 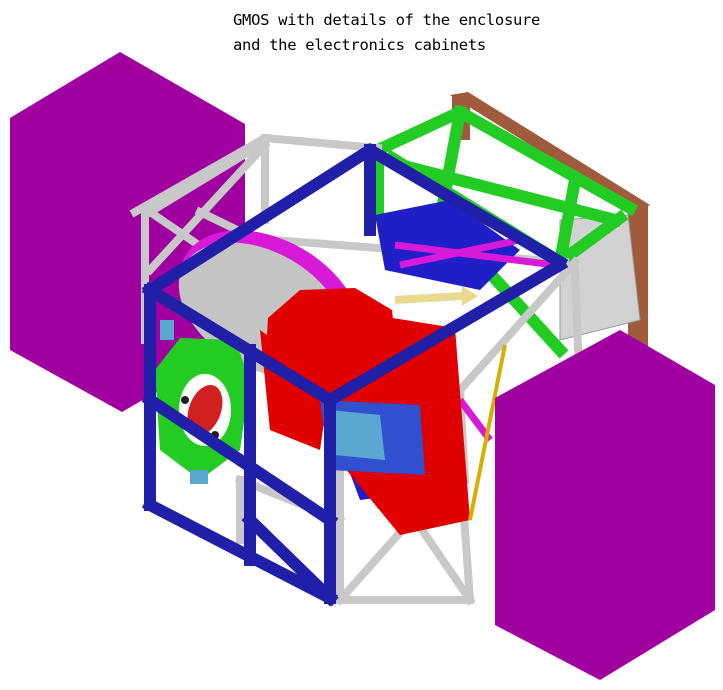 What do you see at coordinates (372, 437) in the screenshot?
I see `detector-assembly` at bounding box center [372, 437].